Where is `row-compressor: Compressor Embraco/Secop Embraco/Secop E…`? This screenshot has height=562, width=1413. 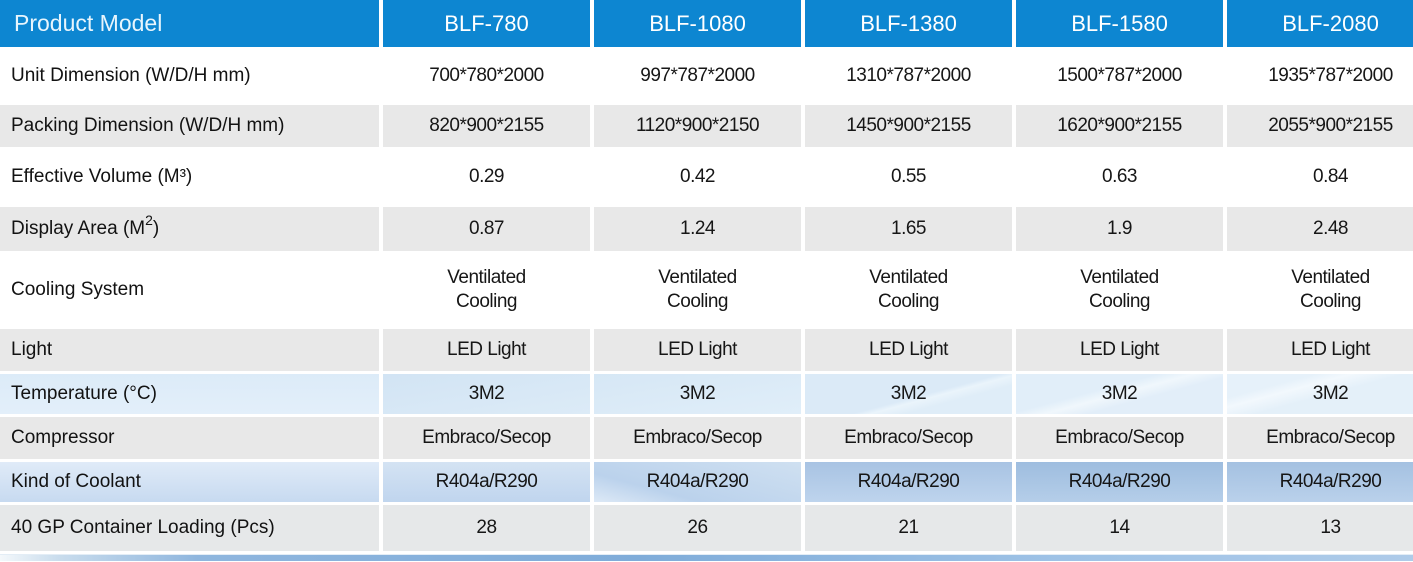 row-compressor: Compressor Embraco/Secop Embraco/Secop E… is located at coordinates (706, 438).